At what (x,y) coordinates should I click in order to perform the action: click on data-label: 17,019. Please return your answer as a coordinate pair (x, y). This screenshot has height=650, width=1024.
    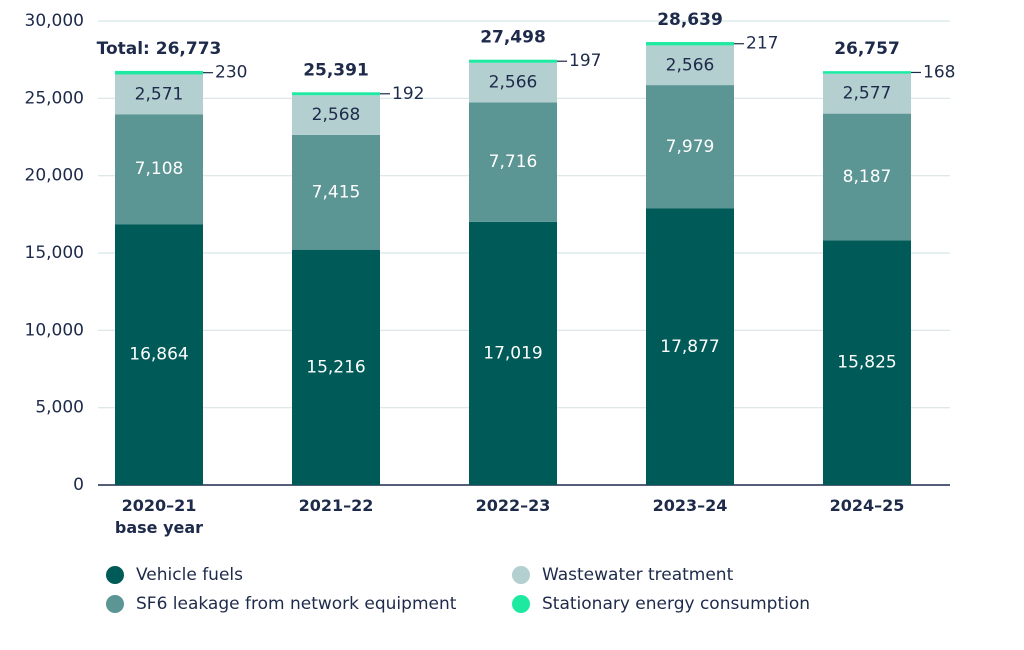
    Looking at the image, I should click on (512, 353).